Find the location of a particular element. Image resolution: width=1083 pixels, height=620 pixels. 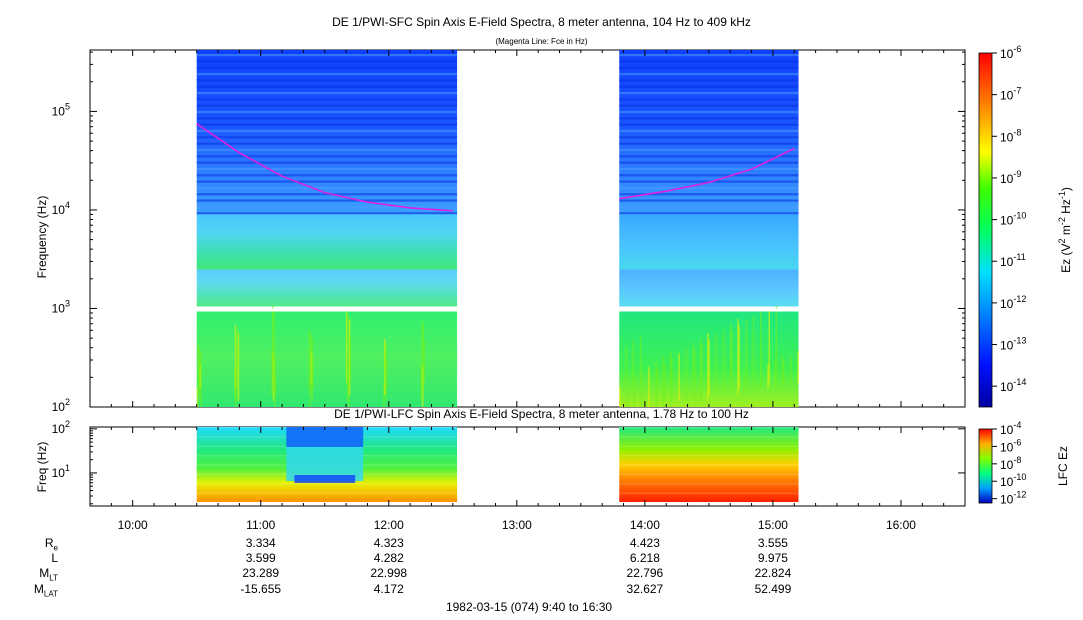

ephemeris-value: 4.282 is located at coordinates (388, 558).